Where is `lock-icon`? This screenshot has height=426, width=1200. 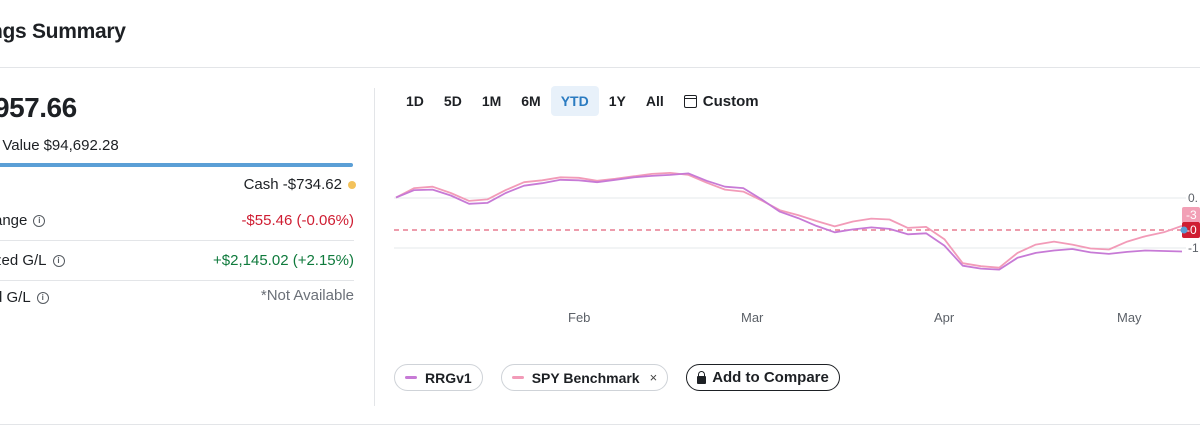
lock-icon is located at coordinates (702, 377).